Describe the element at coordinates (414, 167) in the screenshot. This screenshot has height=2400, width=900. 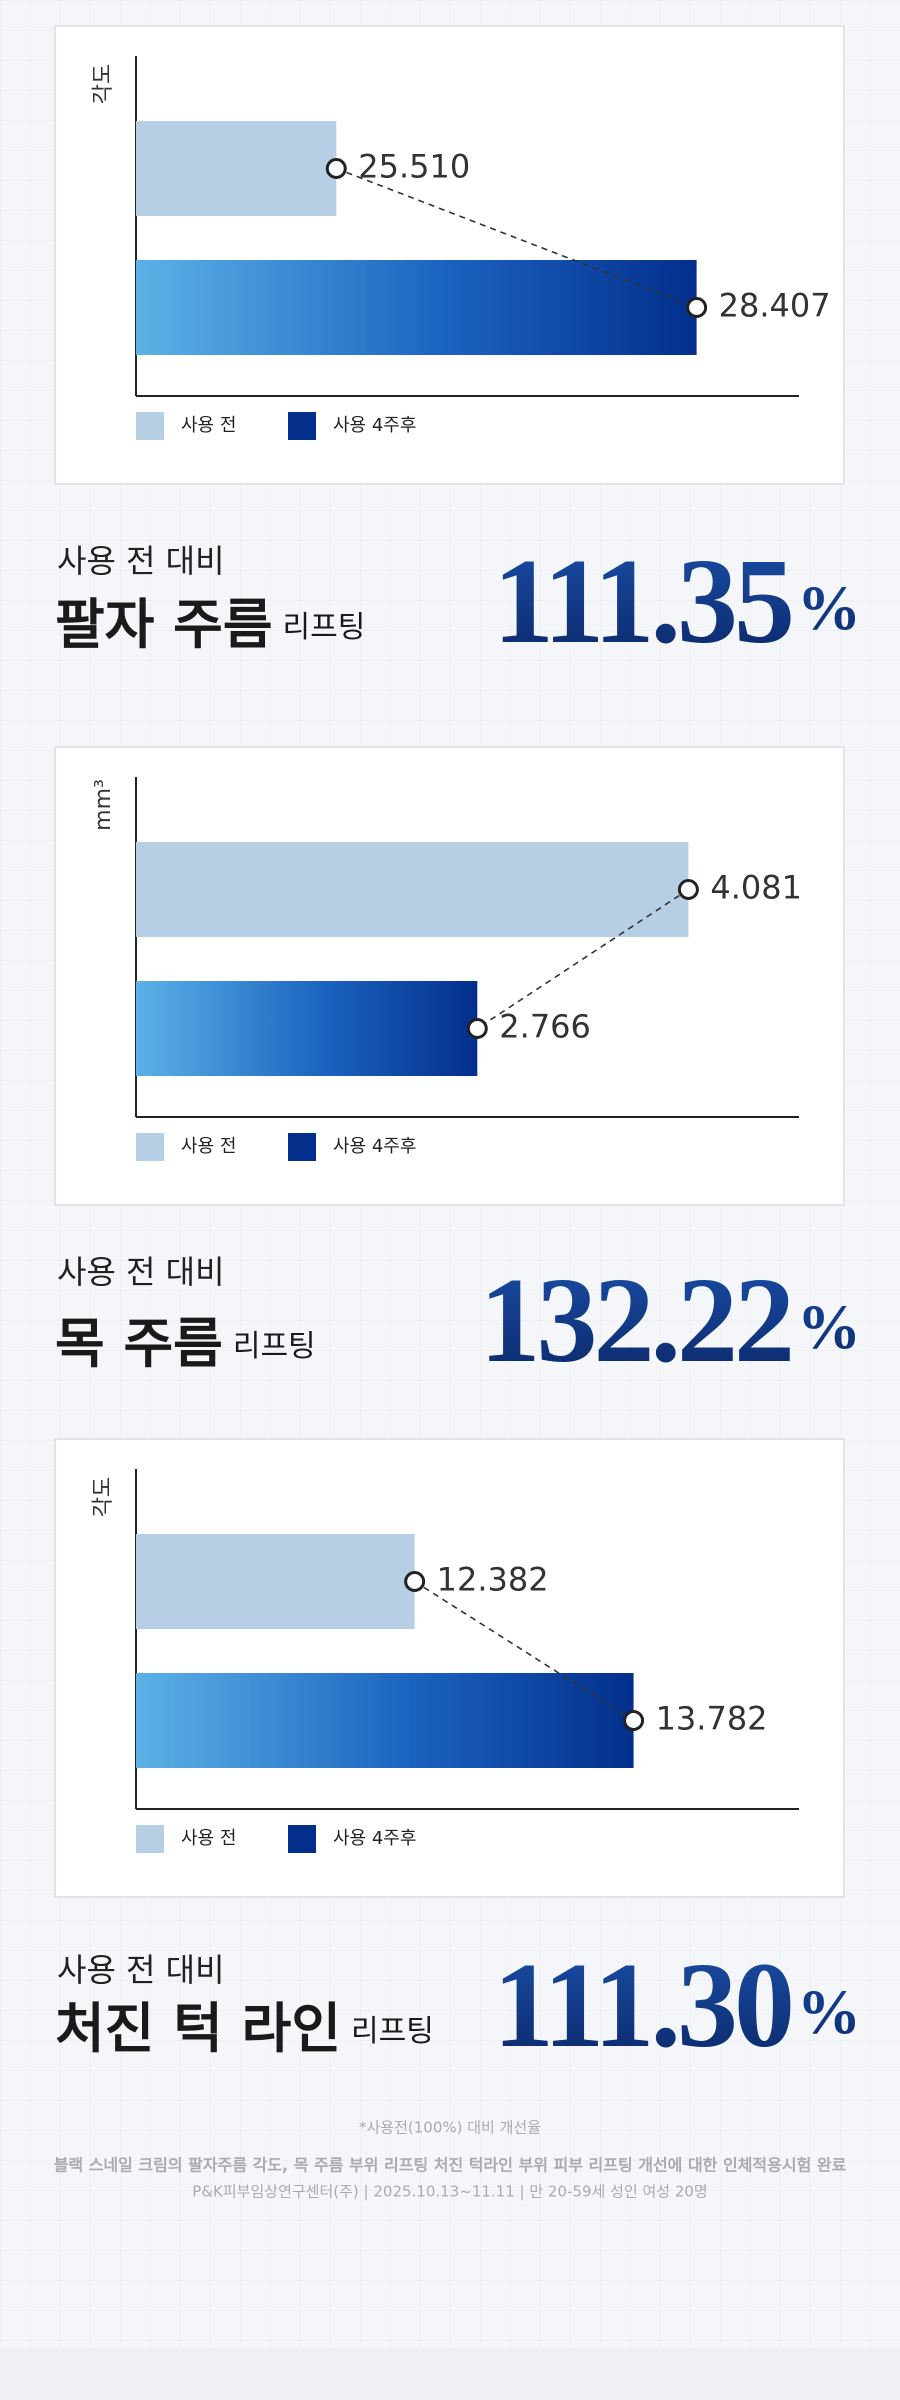
I see `value-label: 25.510` at that location.